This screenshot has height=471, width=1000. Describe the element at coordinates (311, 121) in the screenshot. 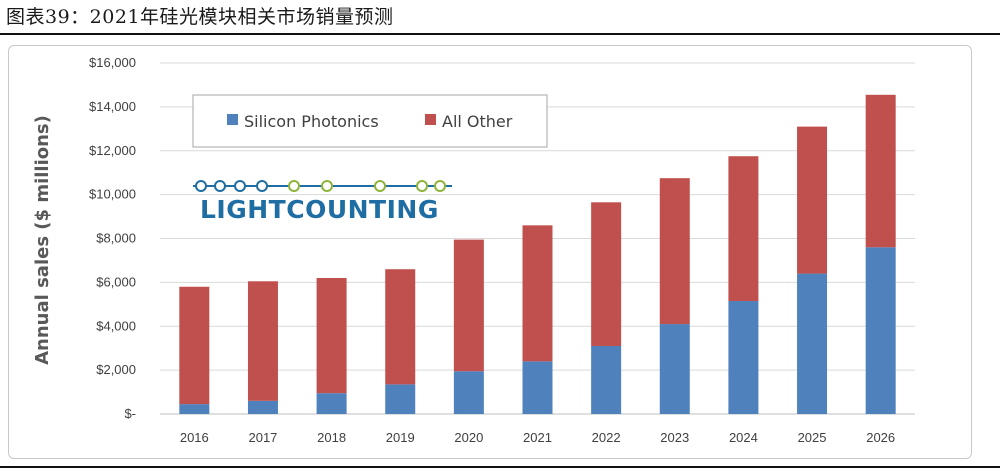

I see `legend-label-silicon-photonics: Silicon Photonics` at that location.